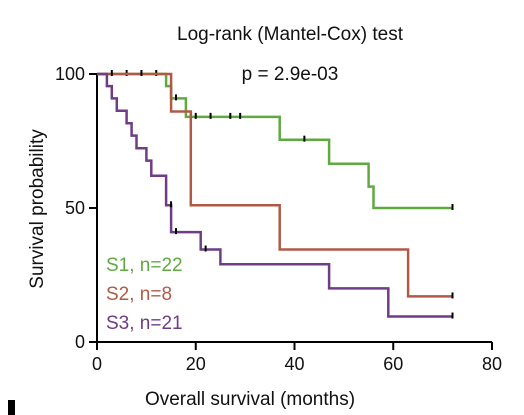  Describe the element at coordinates (393, 364) in the screenshot. I see `x-tick-label: 60` at that location.